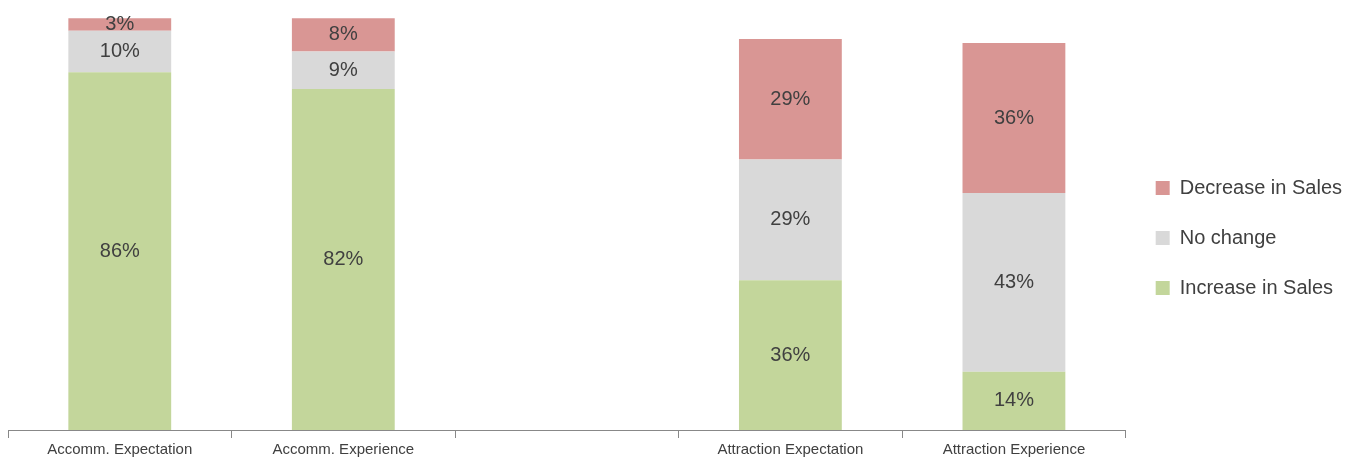  Describe the element at coordinates (120, 449) in the screenshot. I see `x-tick-label: Accomm. Expectation` at that location.